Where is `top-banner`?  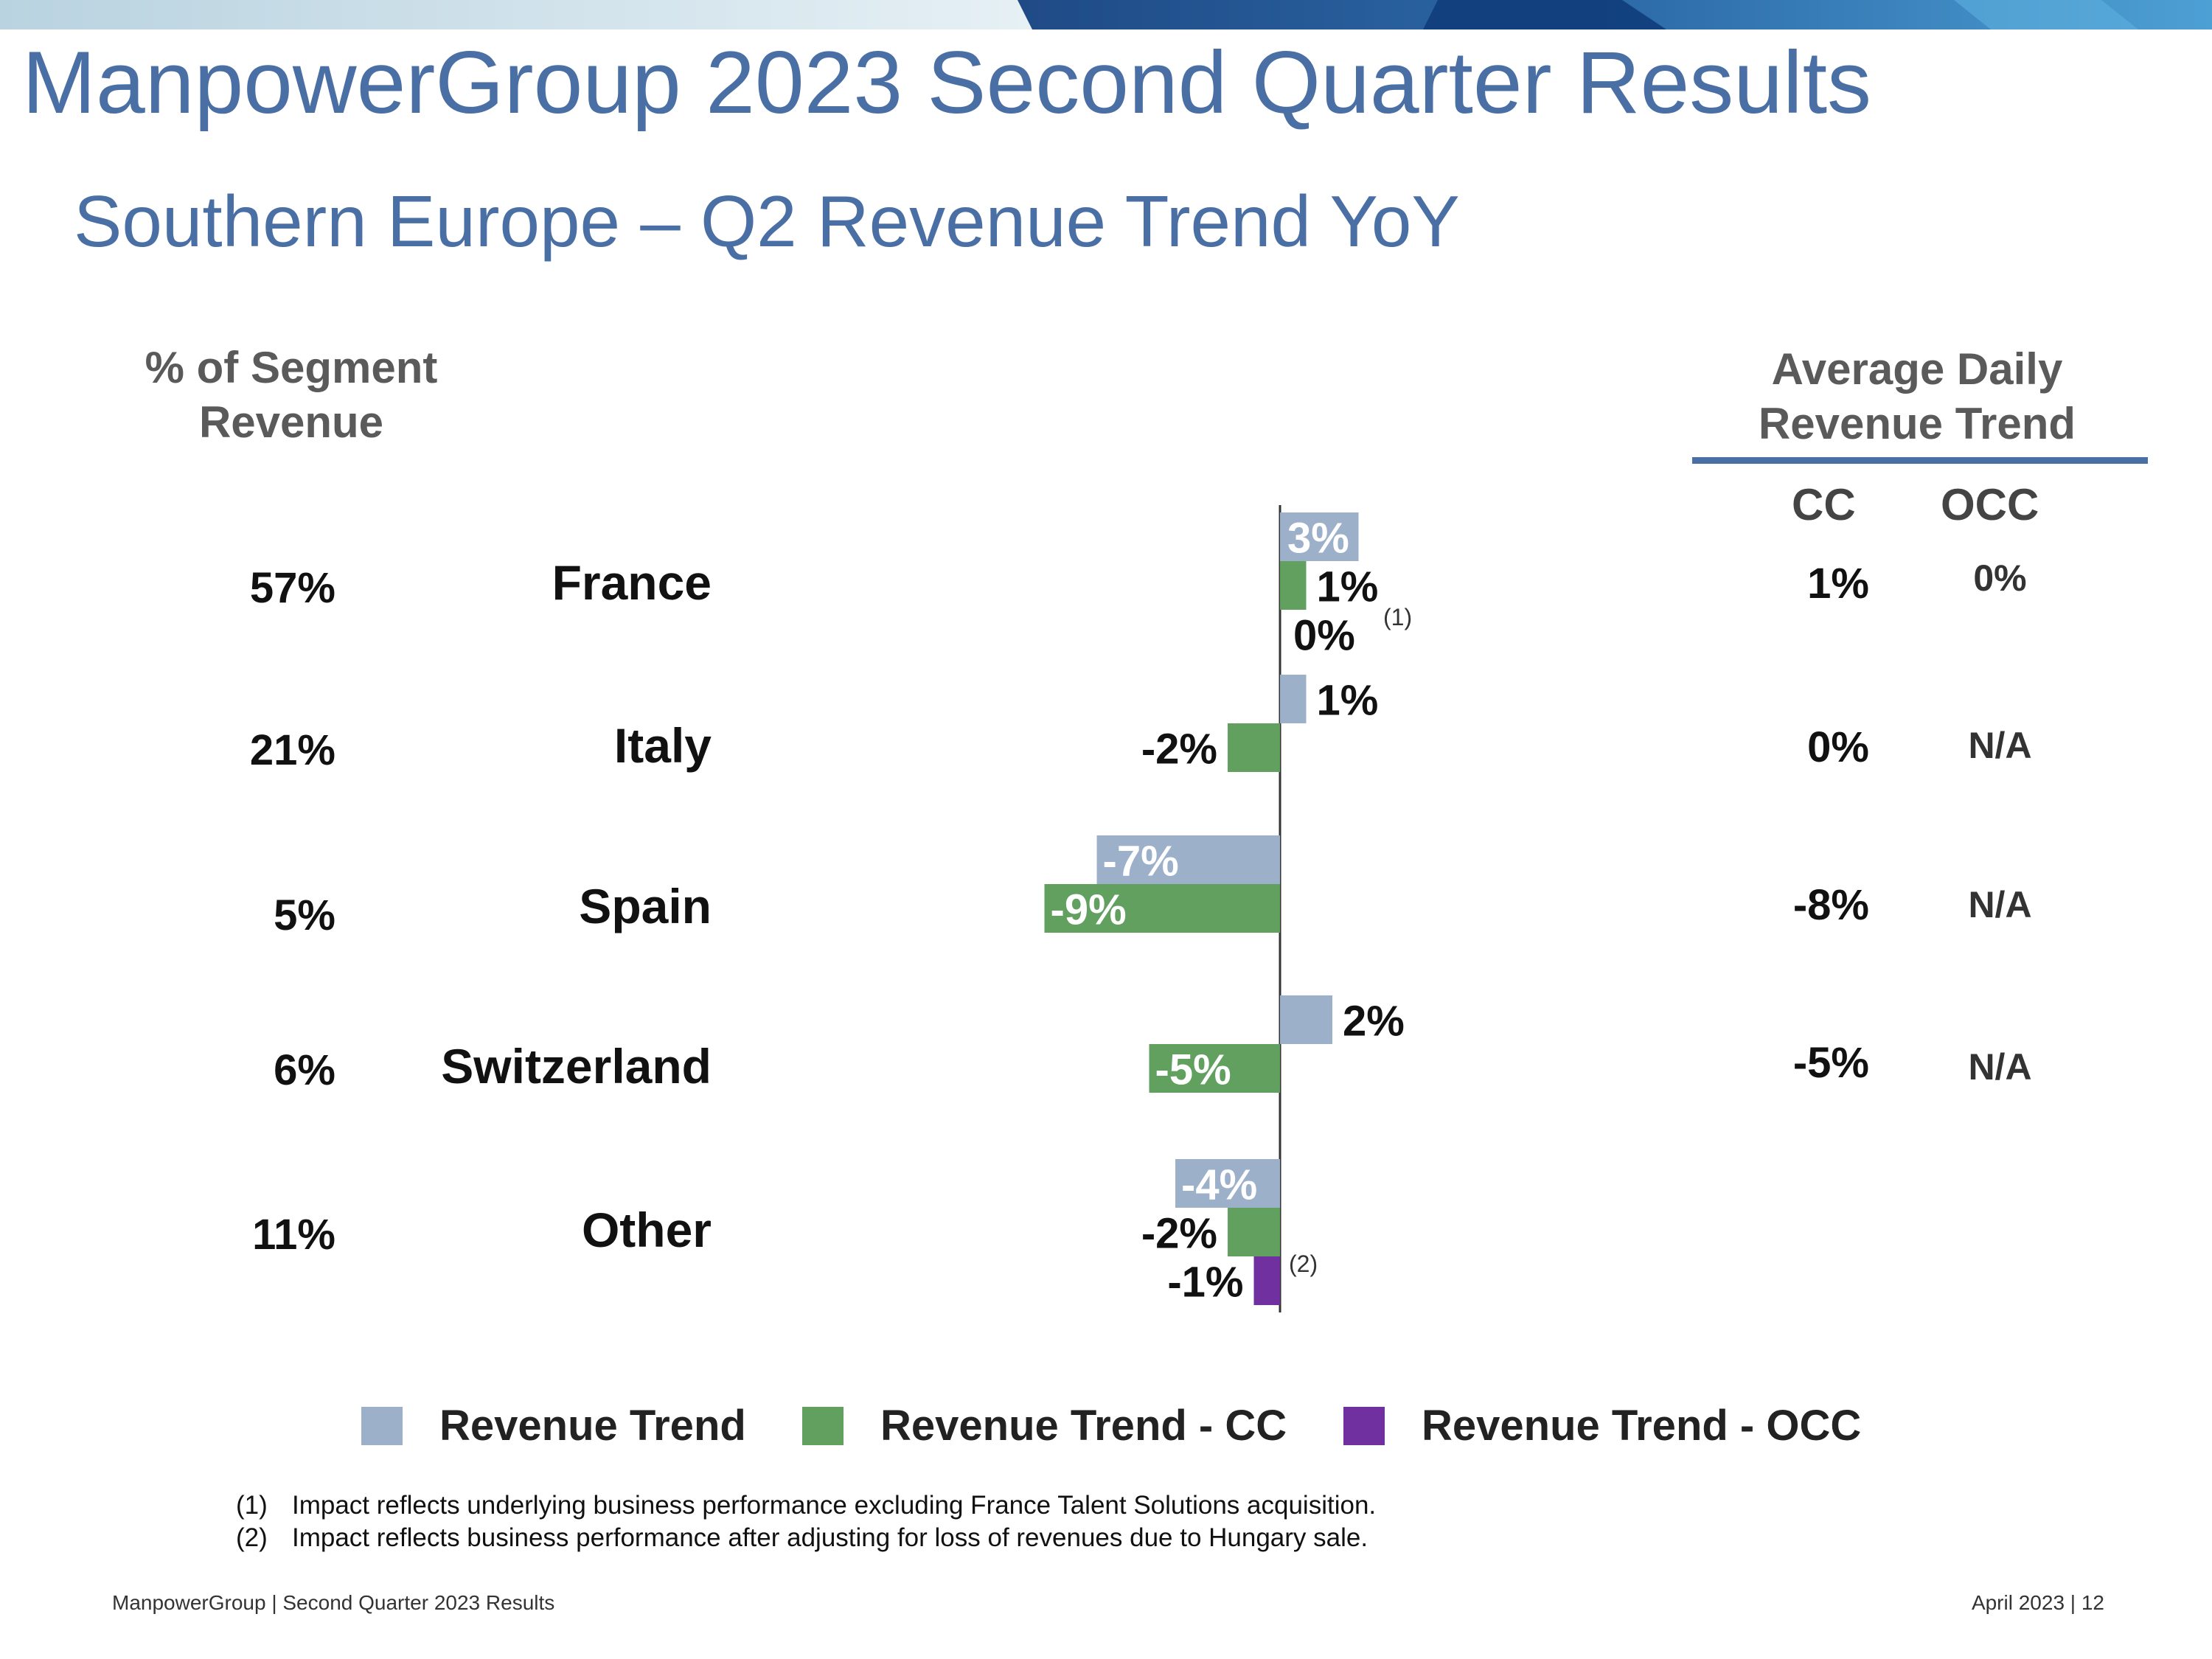
top-banner is located at coordinates (1106, 14).